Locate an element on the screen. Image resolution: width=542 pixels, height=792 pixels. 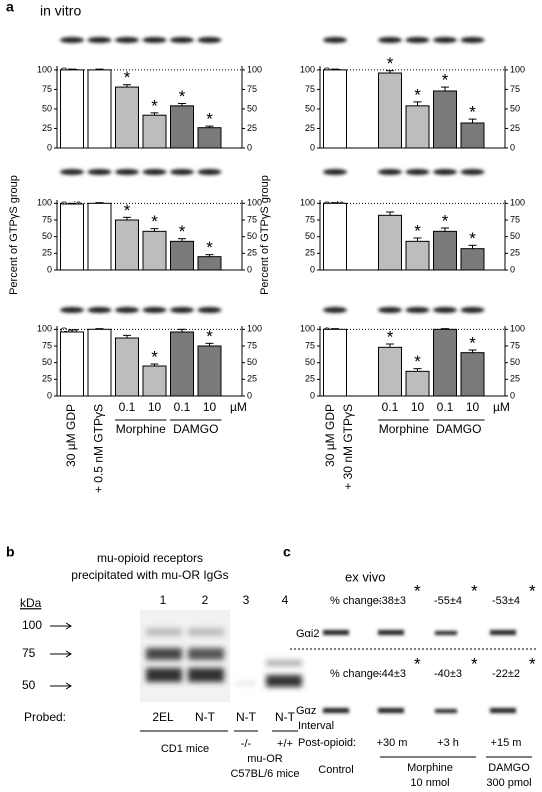
star: * is located at coordinates (474, 590).